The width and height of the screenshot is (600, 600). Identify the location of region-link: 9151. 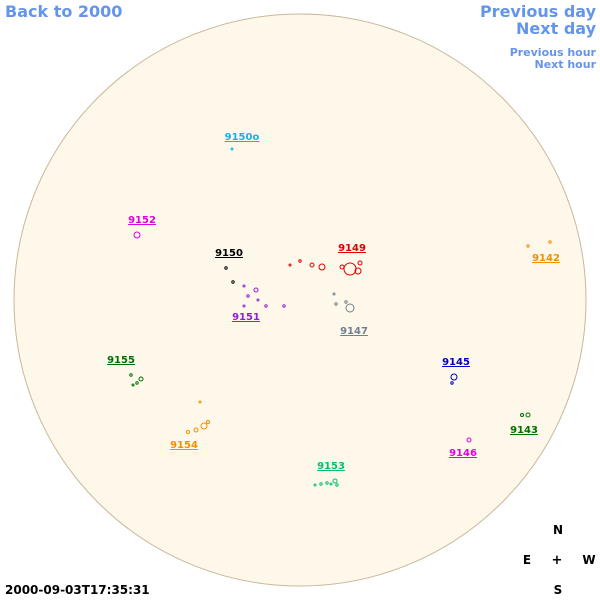
(246, 317).